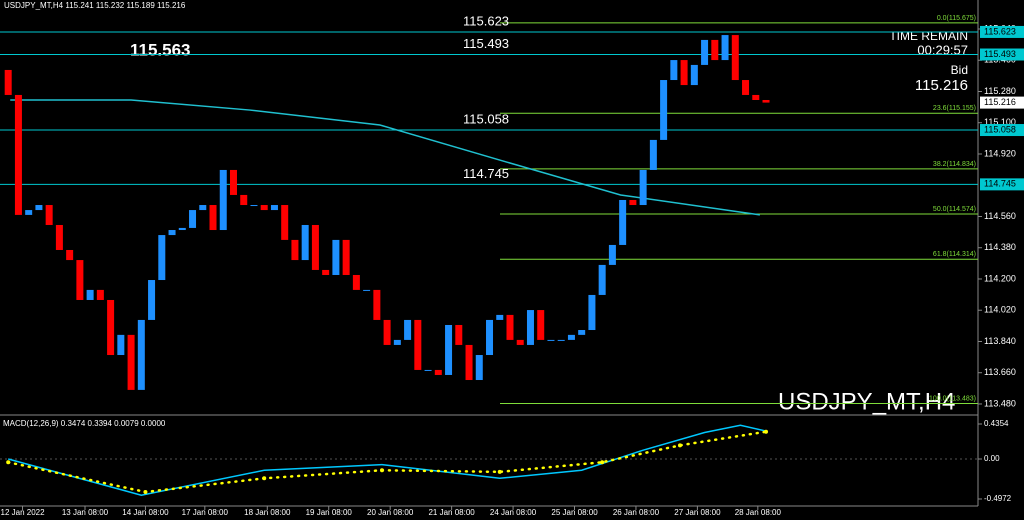  I want to click on x-tick-label: 18 Jan 08:00, so click(267, 512).